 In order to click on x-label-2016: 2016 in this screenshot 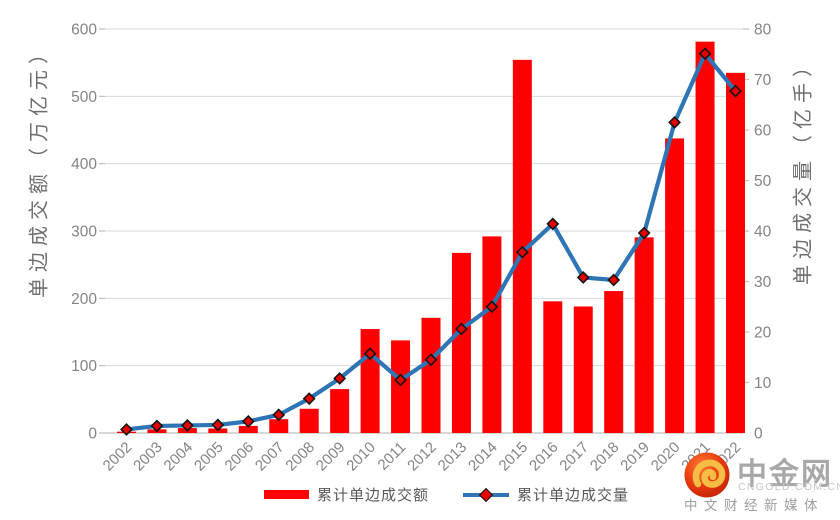, I will do `click(544, 457)`.